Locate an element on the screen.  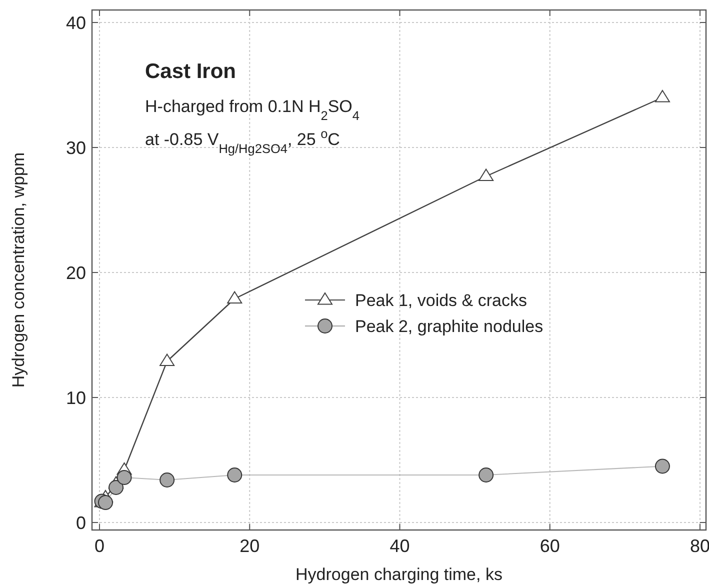
y-tick-label: 30 is located at coordinates (76, 148).